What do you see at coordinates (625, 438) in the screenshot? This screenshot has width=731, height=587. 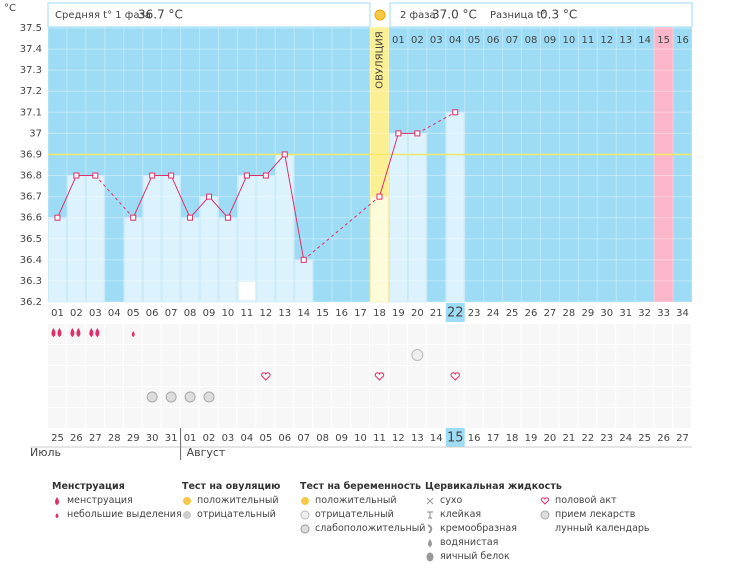 I see `date: 24` at bounding box center [625, 438].